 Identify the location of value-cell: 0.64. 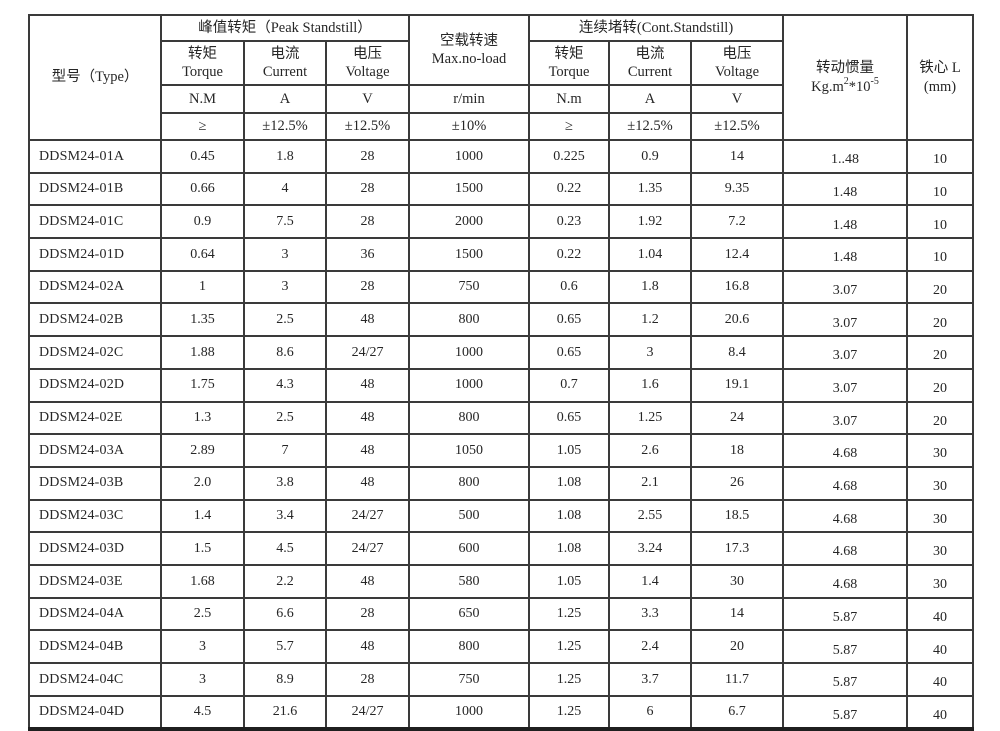
(202, 254).